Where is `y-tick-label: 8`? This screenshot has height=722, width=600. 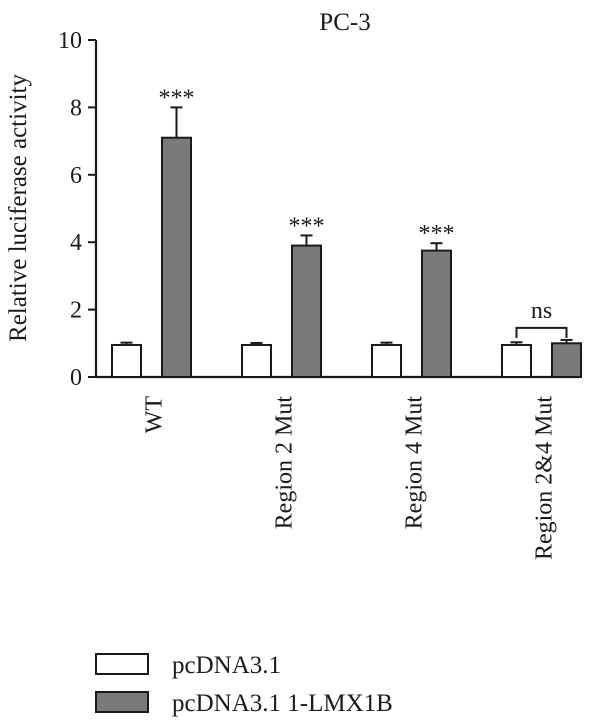 y-tick-label: 8 is located at coordinates (76, 108).